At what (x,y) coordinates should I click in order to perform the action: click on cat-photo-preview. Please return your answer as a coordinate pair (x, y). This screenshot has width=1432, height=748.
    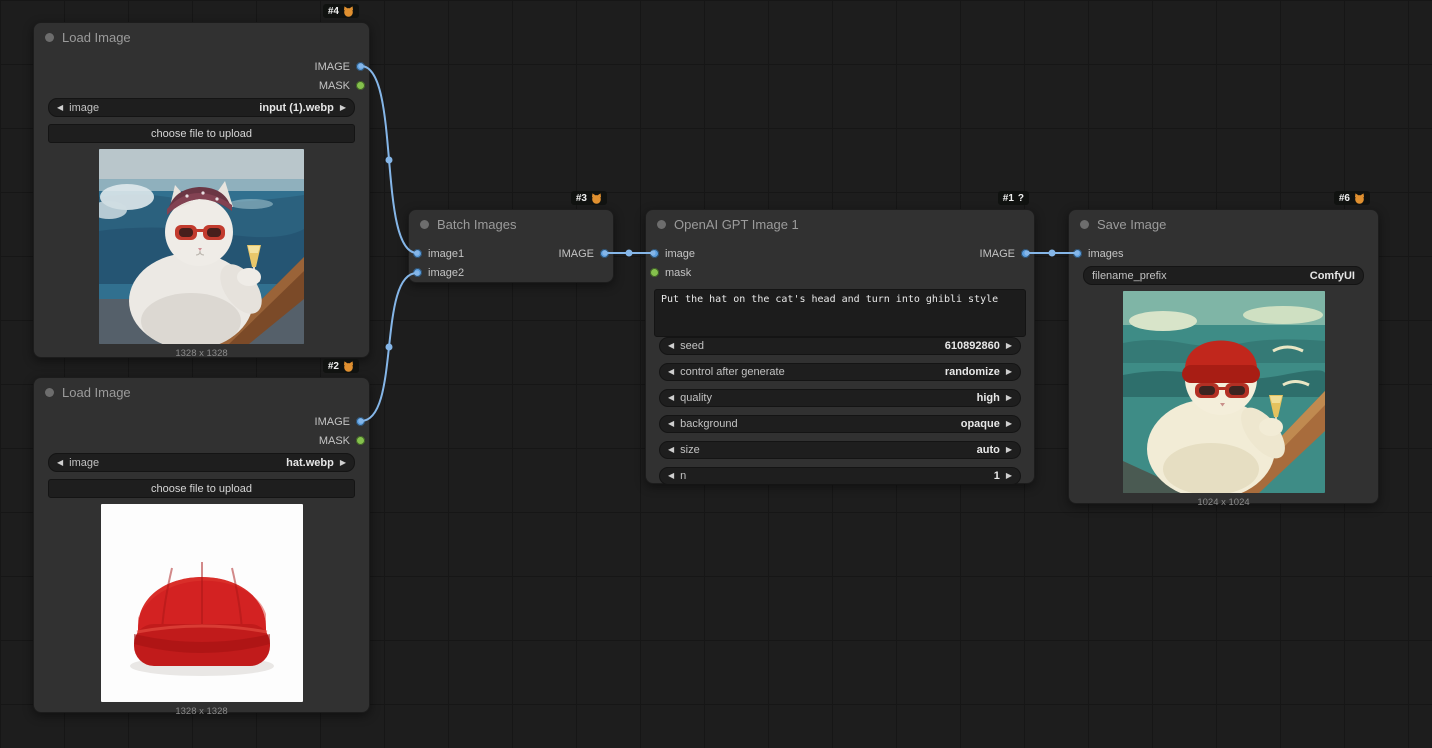
    Looking at the image, I should click on (201, 246).